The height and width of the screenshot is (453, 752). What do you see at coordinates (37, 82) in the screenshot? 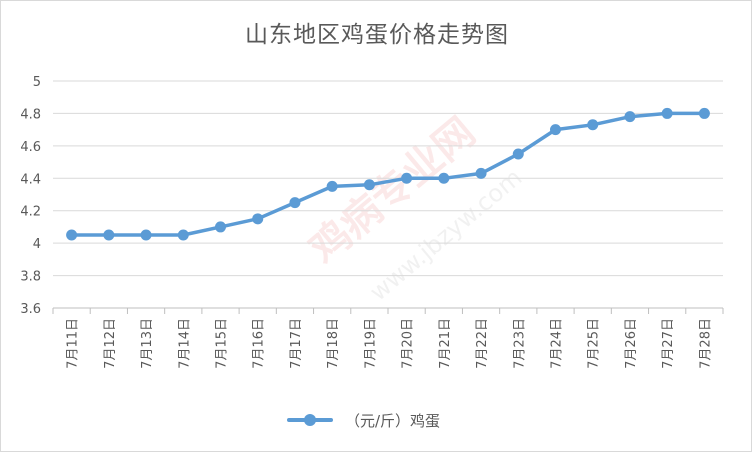
I see `y-tick-label: 5` at bounding box center [37, 82].